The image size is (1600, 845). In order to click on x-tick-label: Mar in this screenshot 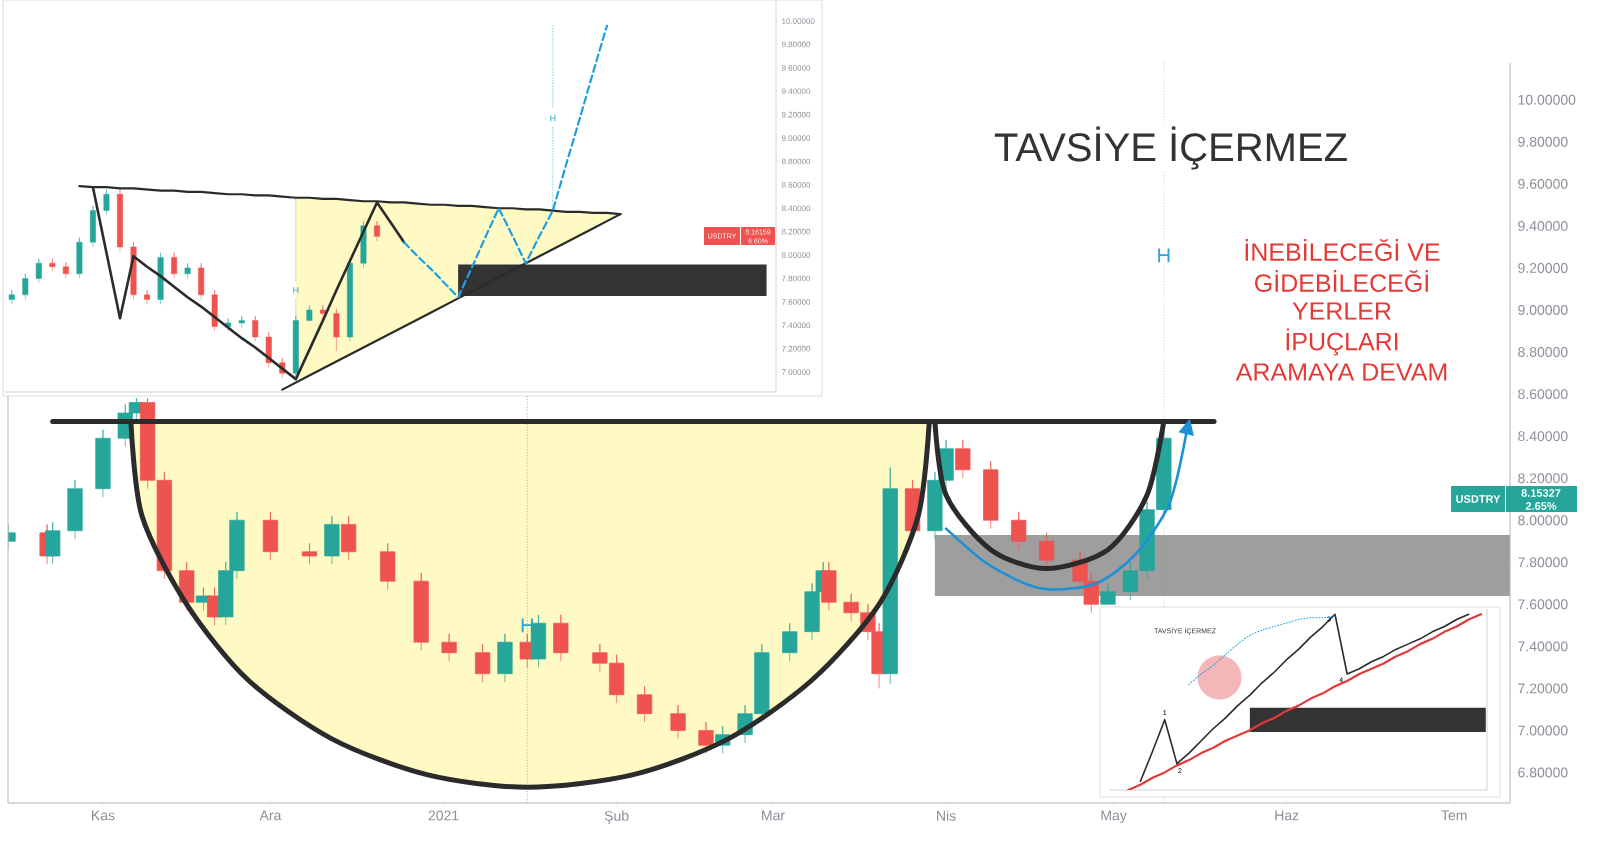, I will do `click(773, 815)`.